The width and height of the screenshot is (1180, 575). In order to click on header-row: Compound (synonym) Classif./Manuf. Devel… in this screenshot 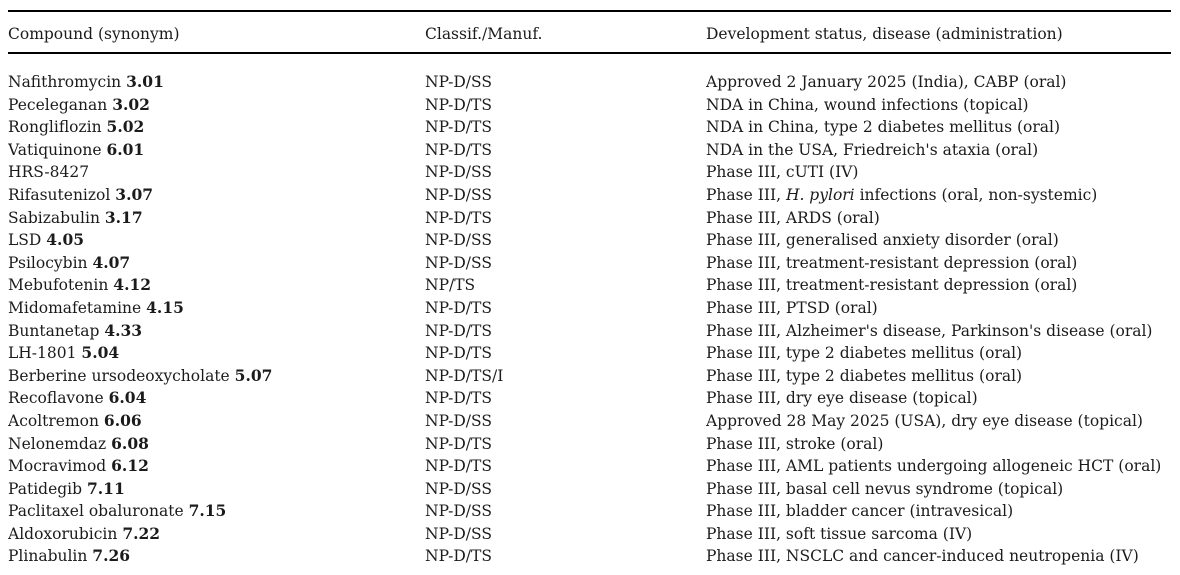, I will do `click(589, 32)`.